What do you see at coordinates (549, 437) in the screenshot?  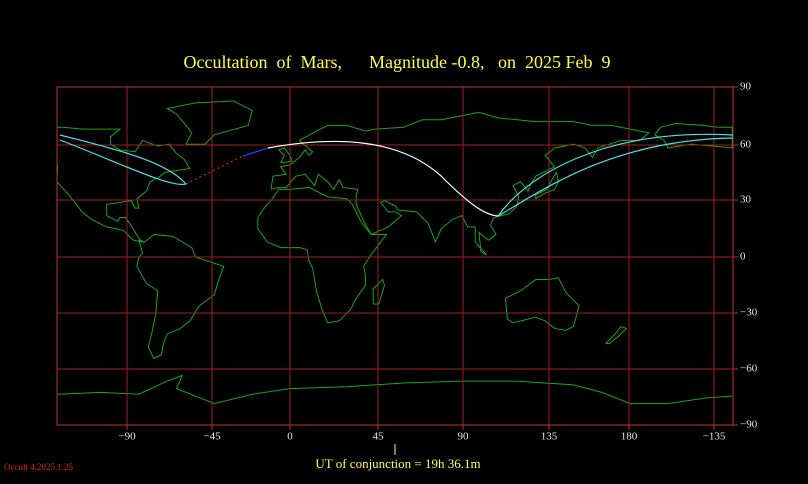 I see `x-tick-label: 135` at bounding box center [549, 437].